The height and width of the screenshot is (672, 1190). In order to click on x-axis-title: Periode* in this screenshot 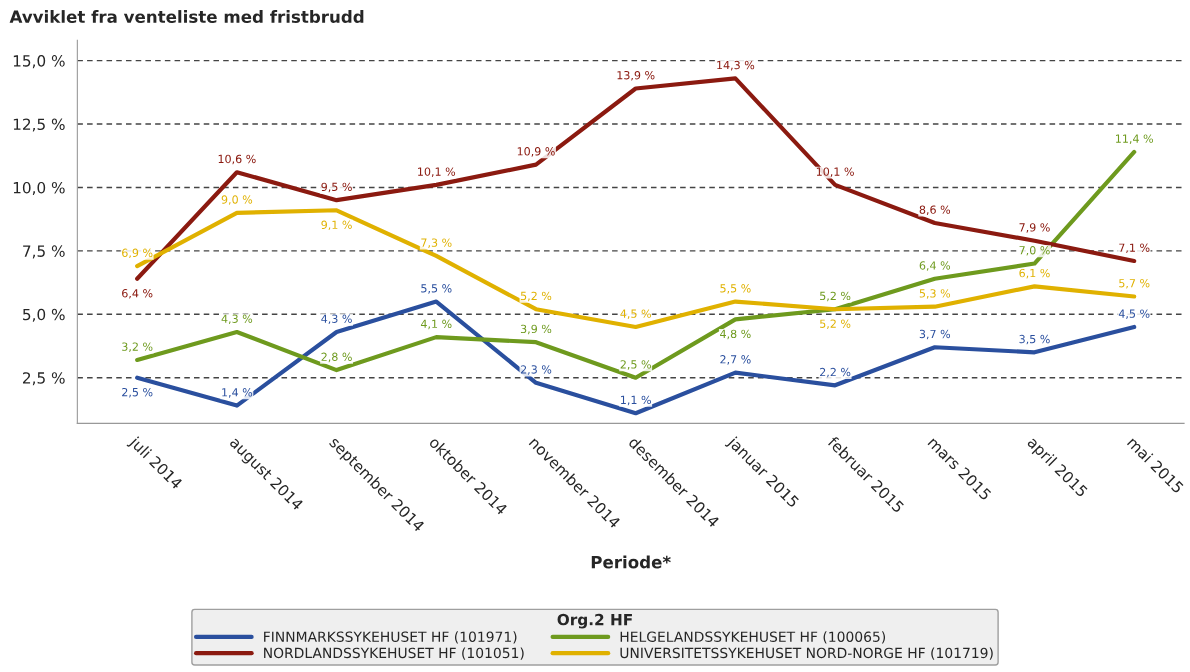, I will do `click(631, 562)`.